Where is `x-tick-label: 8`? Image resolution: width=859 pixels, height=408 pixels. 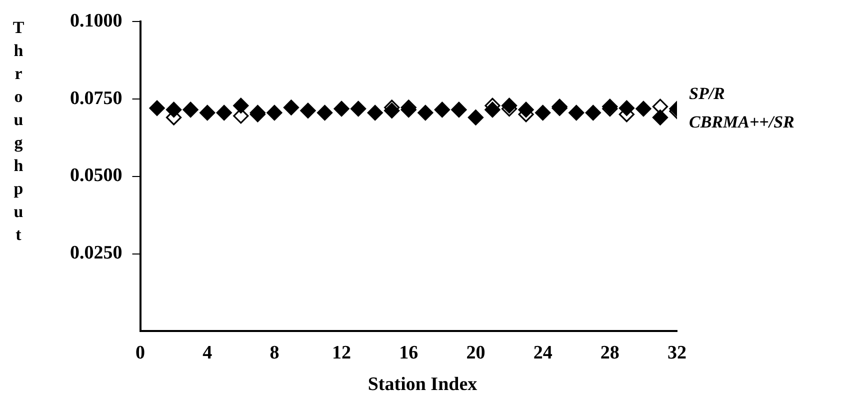 x-tick-label: 8 is located at coordinates (275, 353).